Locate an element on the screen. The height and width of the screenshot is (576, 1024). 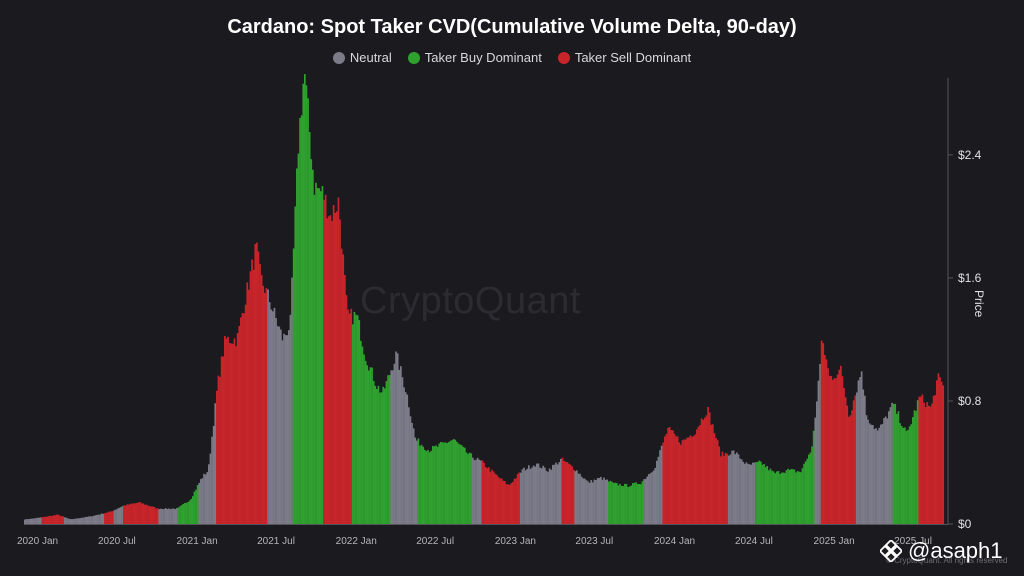
legend-item-neutral: Neutral is located at coordinates (362, 57).